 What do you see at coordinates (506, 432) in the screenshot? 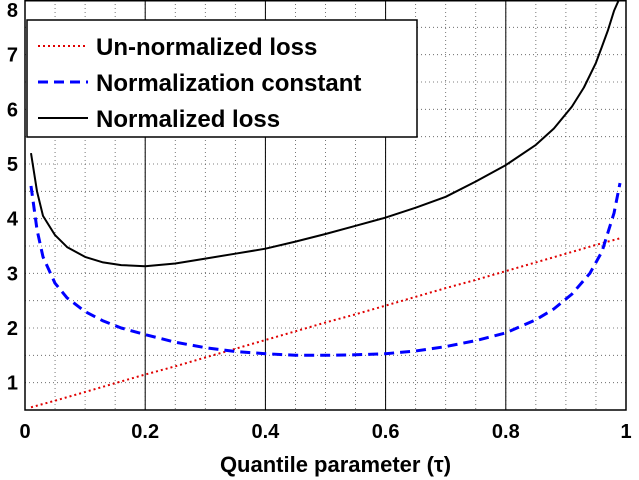
I see `x-tick-label: 0.8` at bounding box center [506, 432].